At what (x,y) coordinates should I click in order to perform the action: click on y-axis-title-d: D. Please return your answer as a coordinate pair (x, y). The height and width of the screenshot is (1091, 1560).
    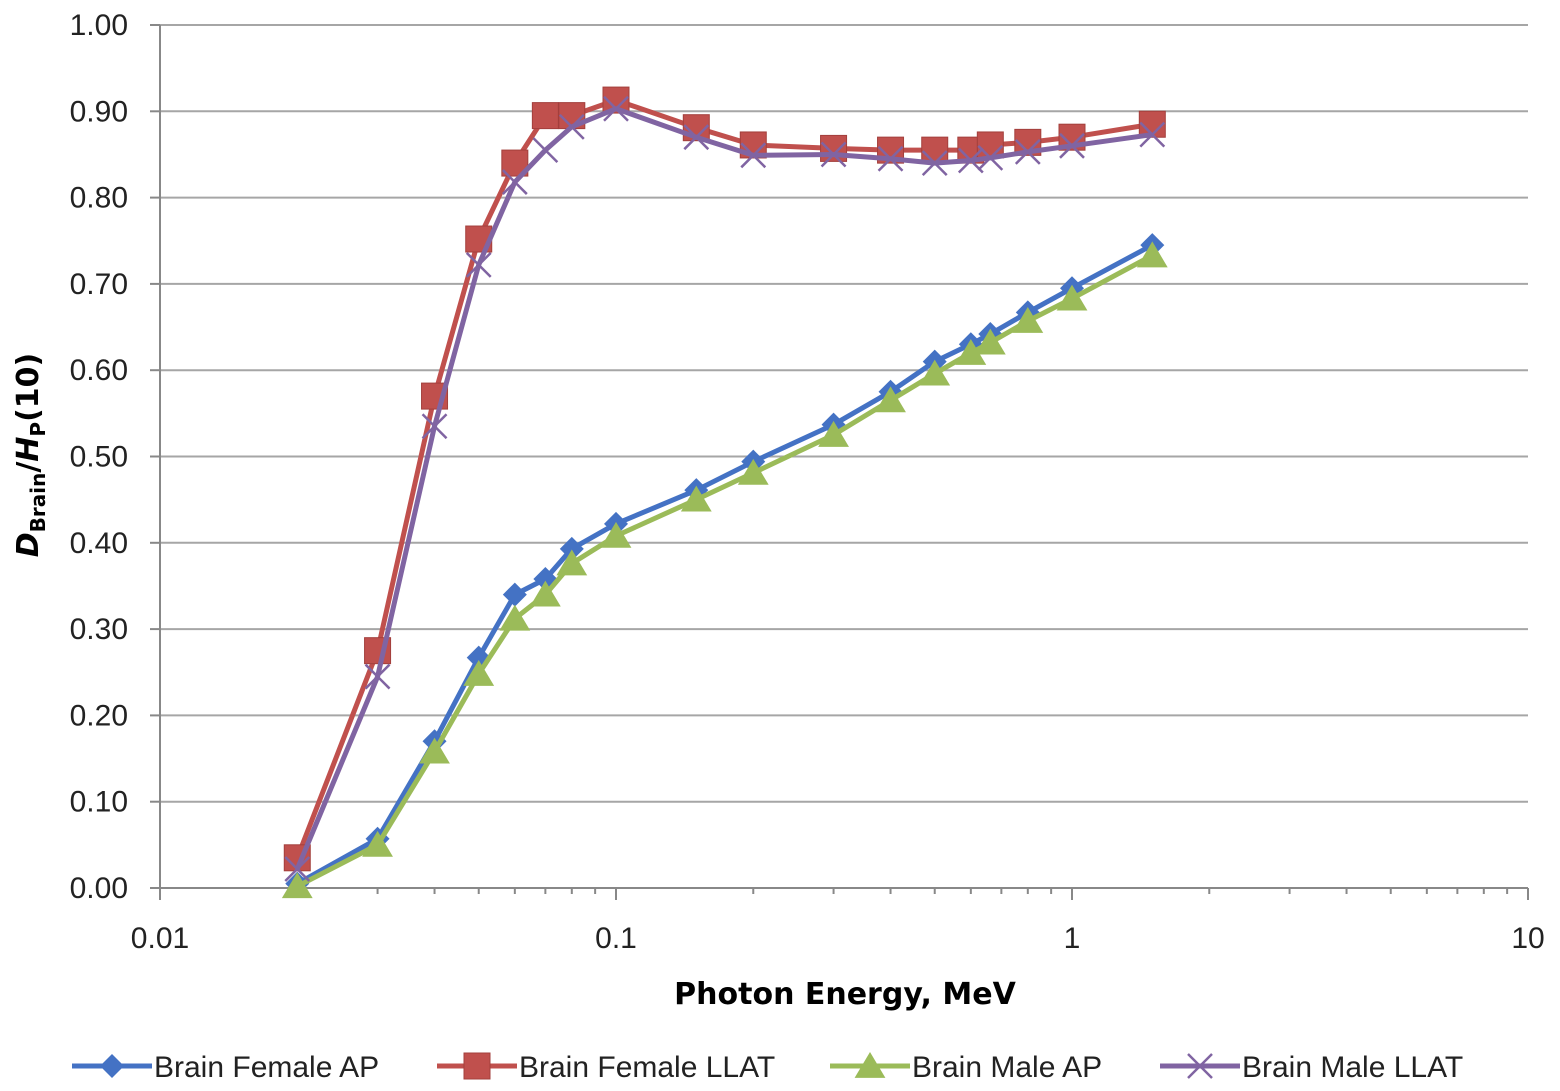
    Looking at the image, I should click on (28, 544).